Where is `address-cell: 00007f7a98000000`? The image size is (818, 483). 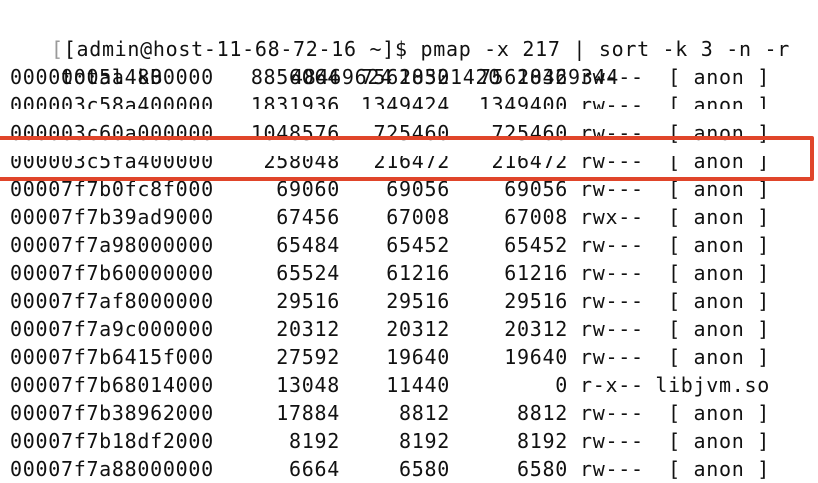
address-cell: 00007f7a98000000 is located at coordinates (112, 245).